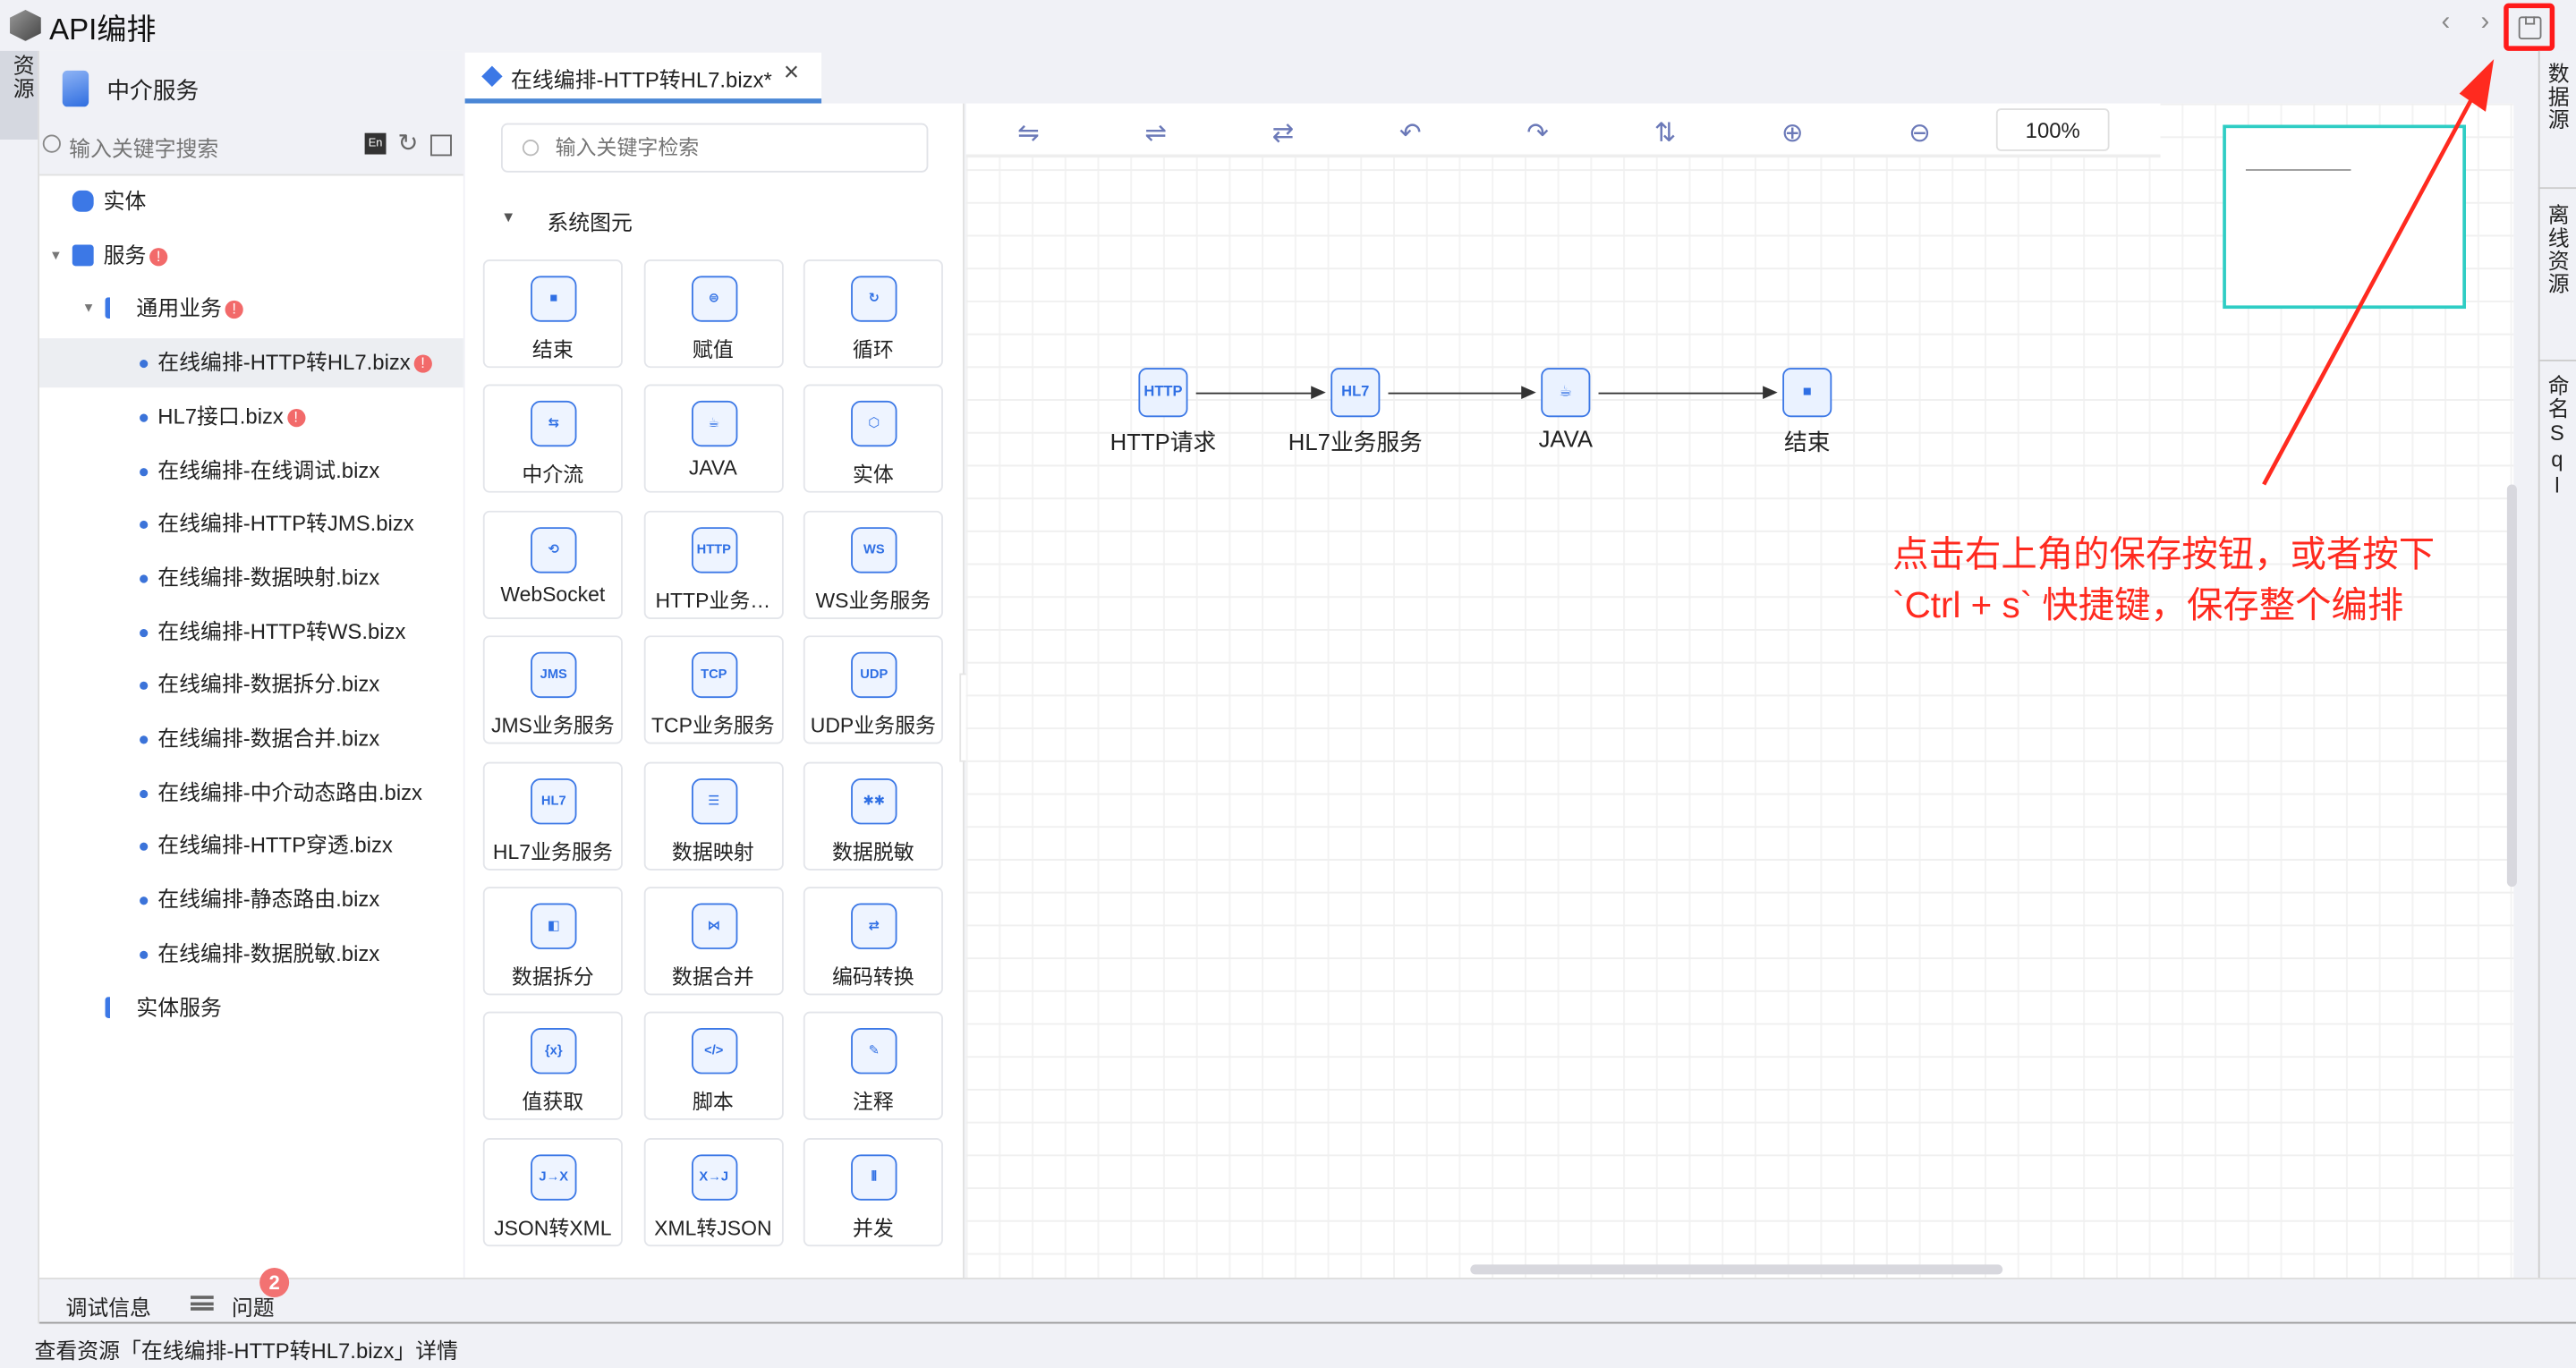  I want to click on tree-item: 在线编排-数据合并.bizx, so click(251, 738).